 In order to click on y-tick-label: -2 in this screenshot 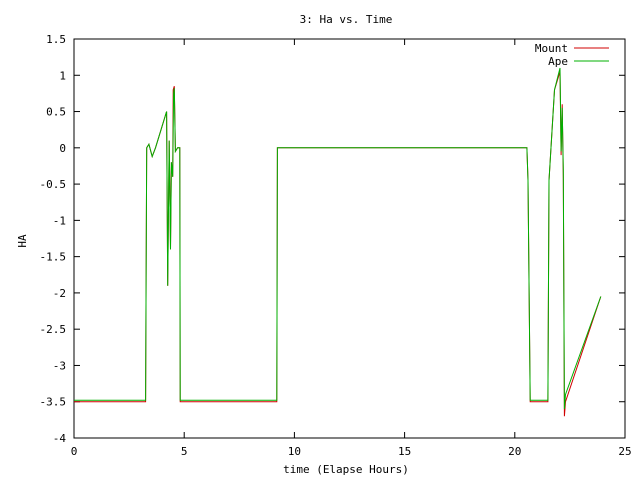, I will do `click(59, 293)`.